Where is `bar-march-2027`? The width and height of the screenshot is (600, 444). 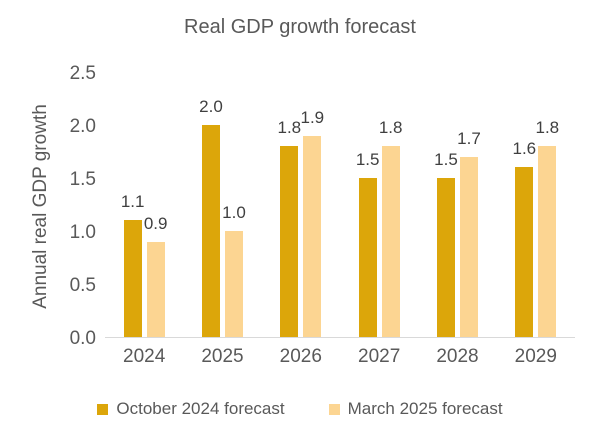 bar-march-2027 is located at coordinates (390, 241).